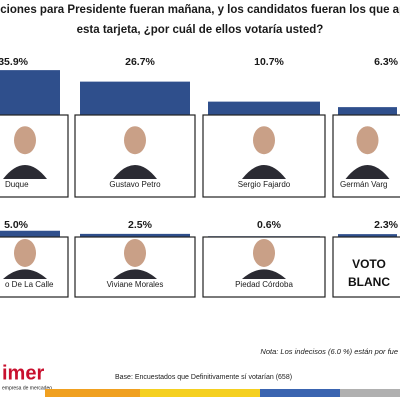 This screenshot has width=400, height=400. Describe the element at coordinates (264, 184) in the screenshot. I see `category-label: Sergio Fajardo` at that location.